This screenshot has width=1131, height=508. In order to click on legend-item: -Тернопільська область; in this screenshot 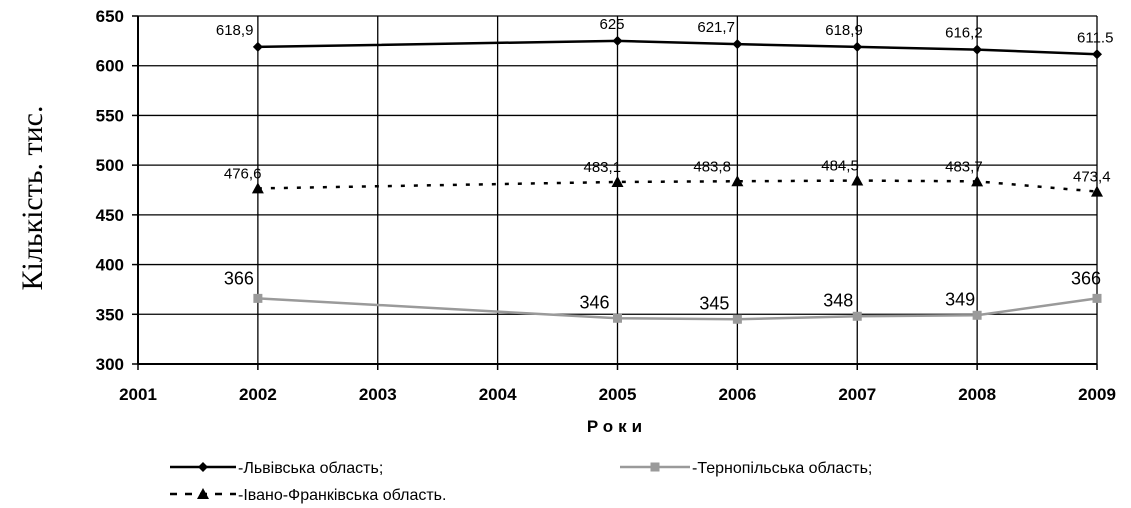, I will do `click(746, 468)`.